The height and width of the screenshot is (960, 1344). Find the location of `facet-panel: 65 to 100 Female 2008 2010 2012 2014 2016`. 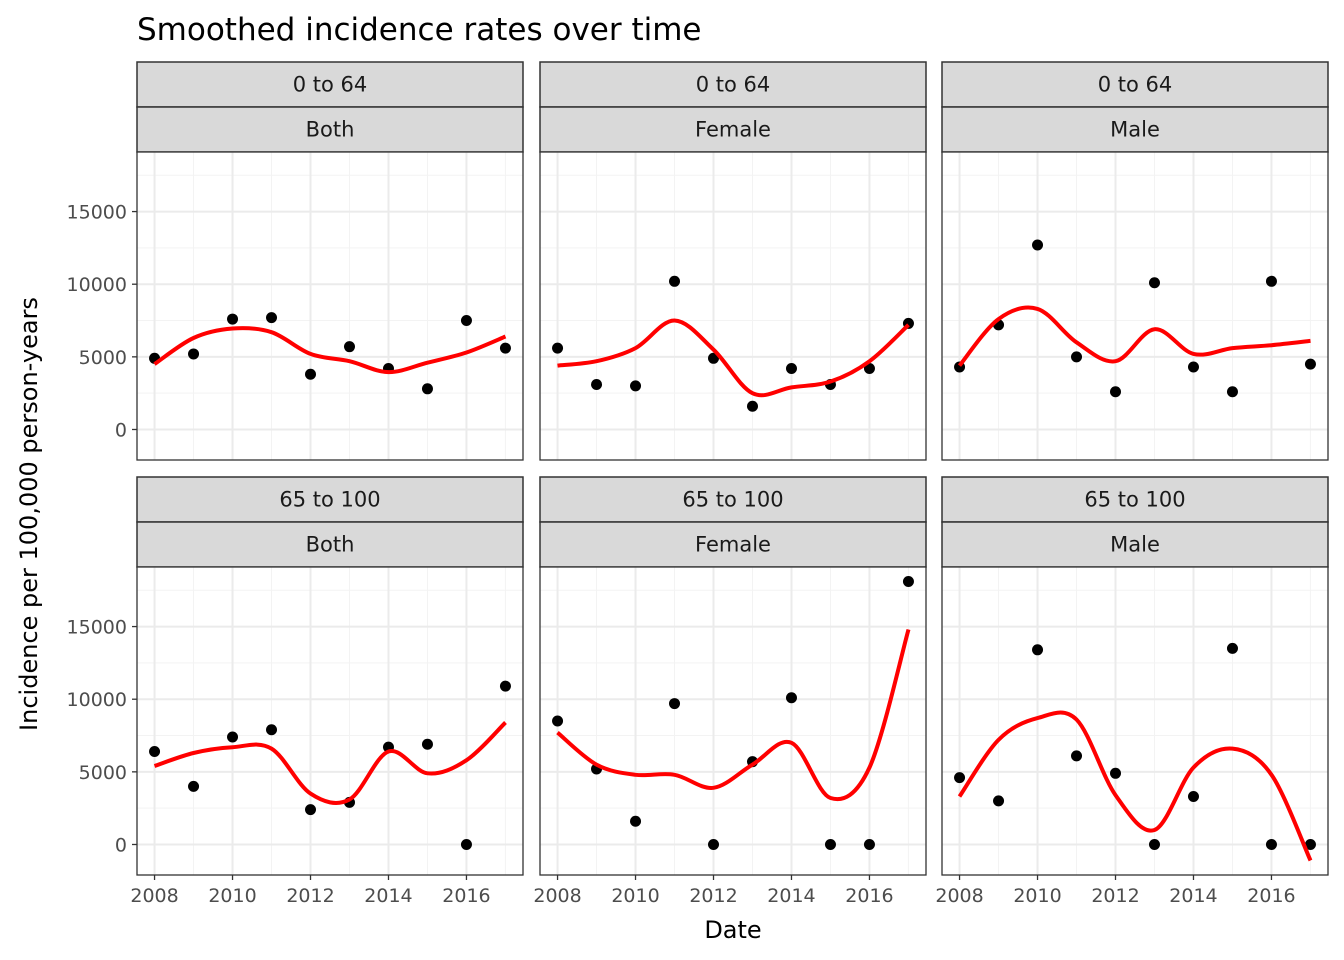

facet-panel: 65 to 100 Female 2008 2010 2012 2014 2016 is located at coordinates (730, 691).